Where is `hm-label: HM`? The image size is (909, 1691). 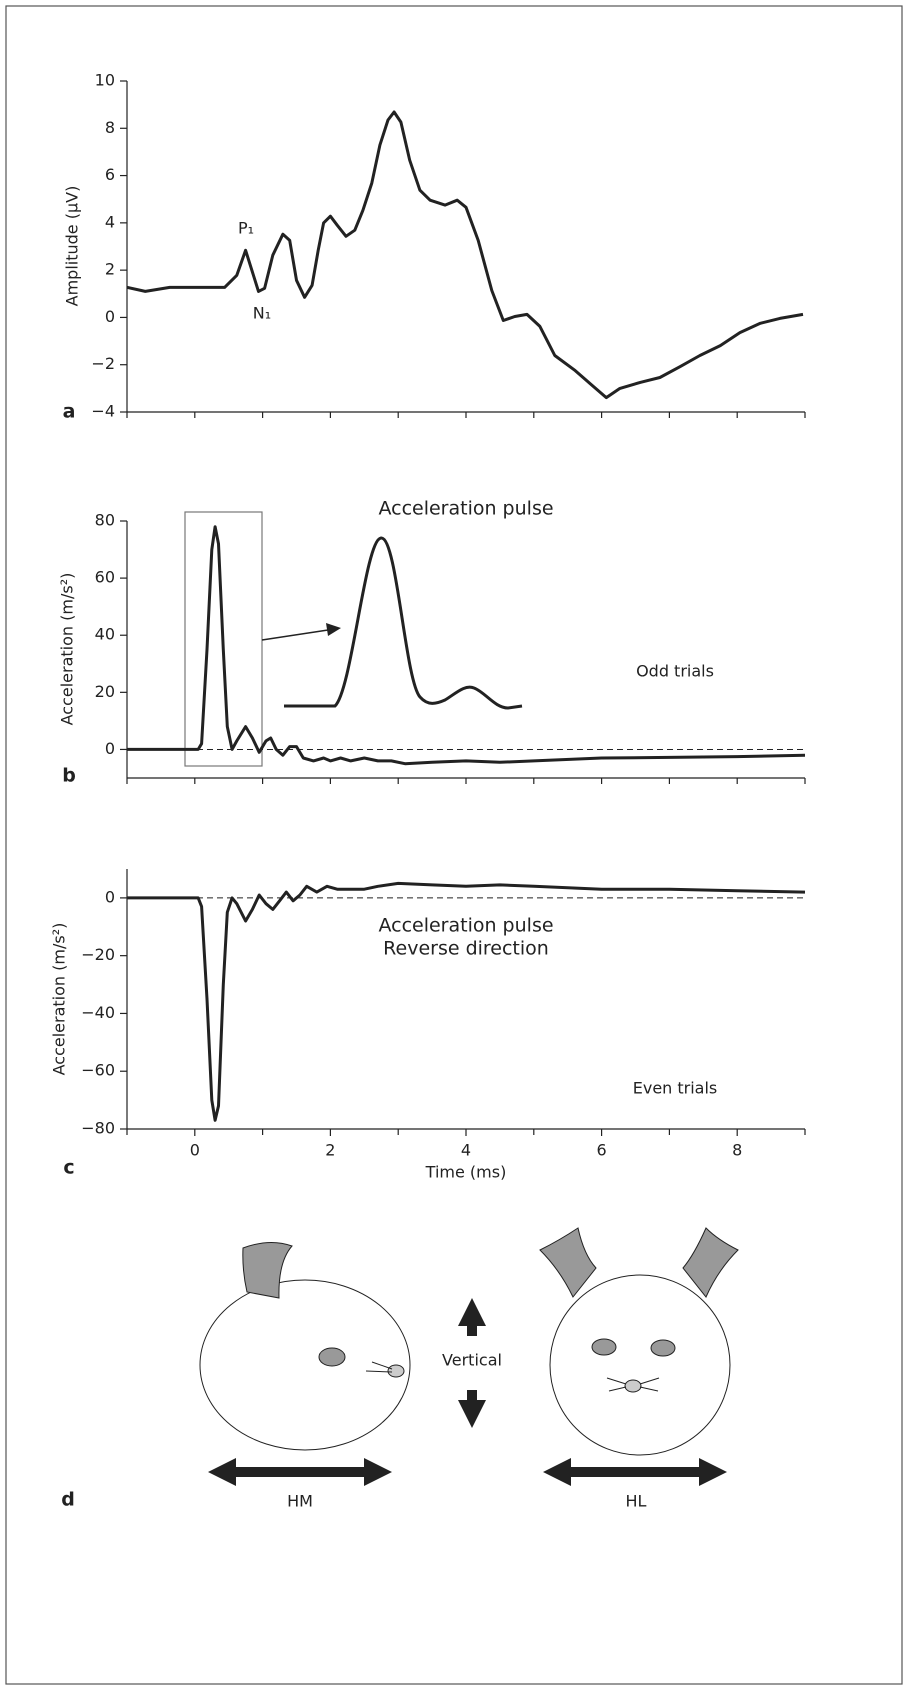
hm-label: HM is located at coordinates (300, 1501).